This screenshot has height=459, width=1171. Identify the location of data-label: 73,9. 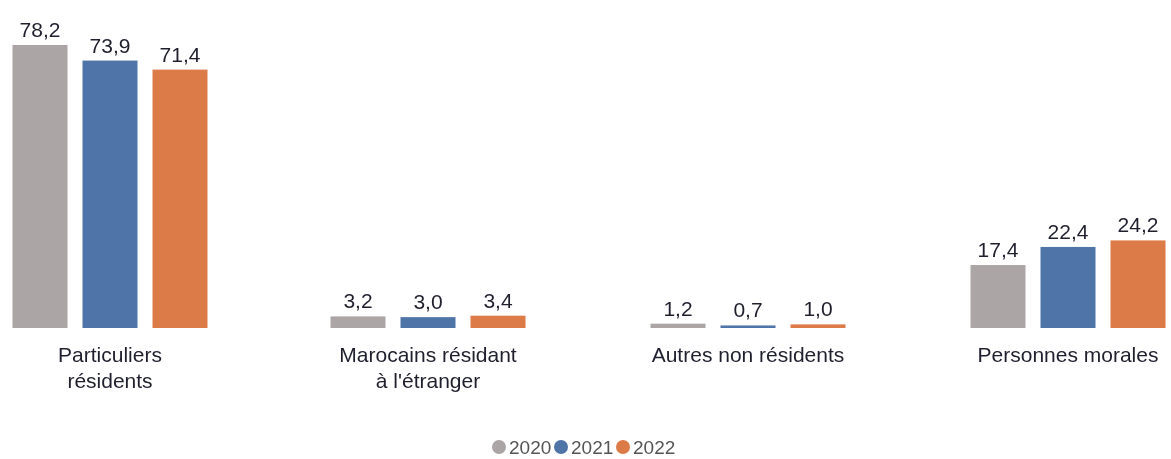
(110, 45).